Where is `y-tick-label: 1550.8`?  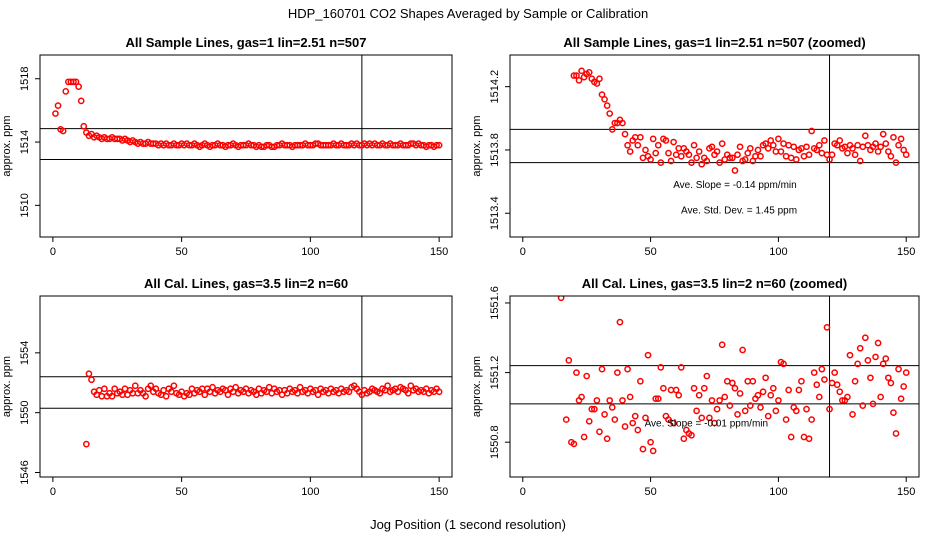
y-tick-label: 1550.8 is located at coordinates (495, 442).